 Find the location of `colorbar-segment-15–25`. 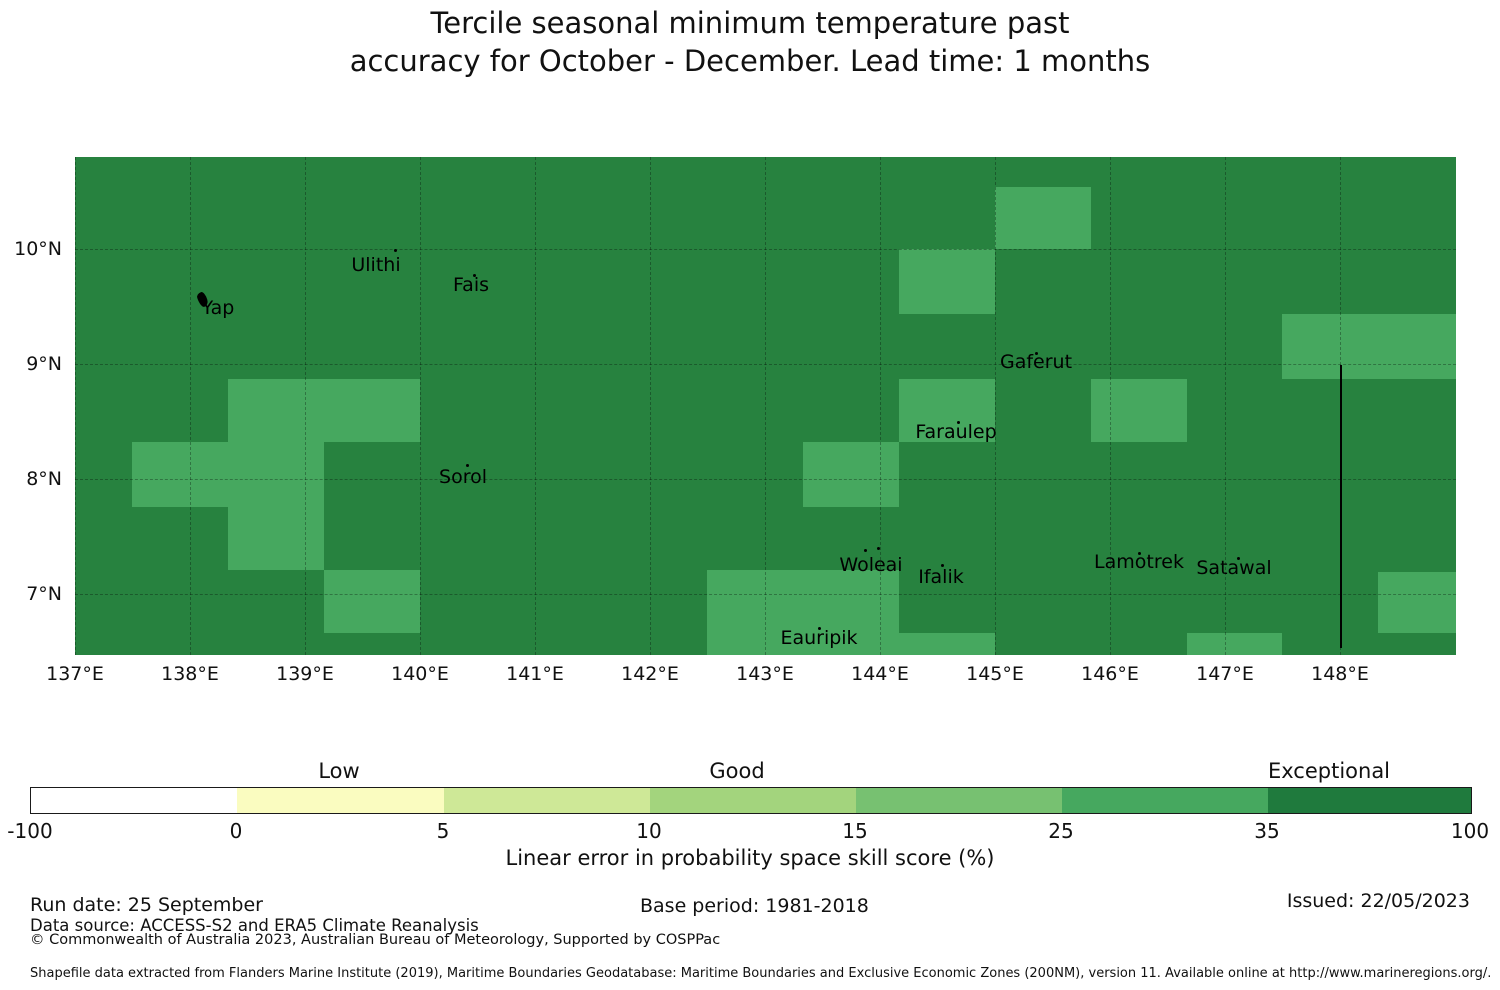

colorbar-segment-15–25 is located at coordinates (959, 800).